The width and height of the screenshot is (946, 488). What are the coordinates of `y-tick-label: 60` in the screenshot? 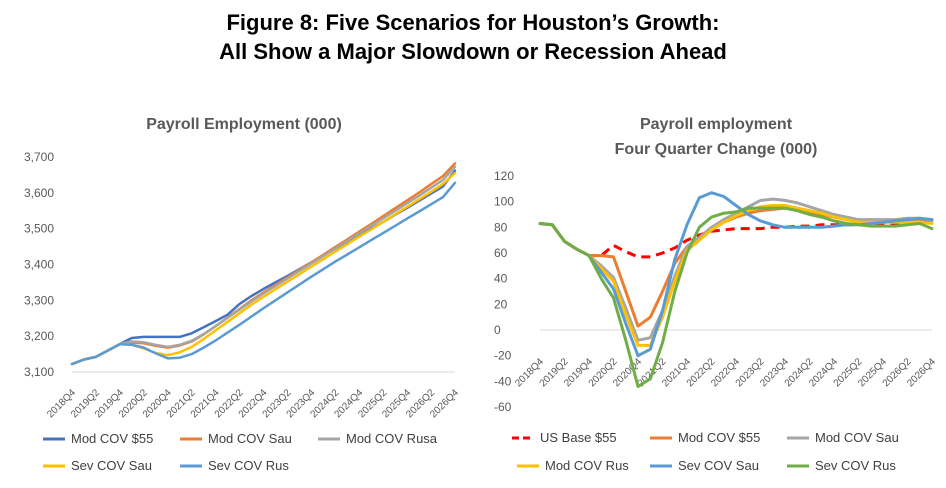 It's located at (501, 253).